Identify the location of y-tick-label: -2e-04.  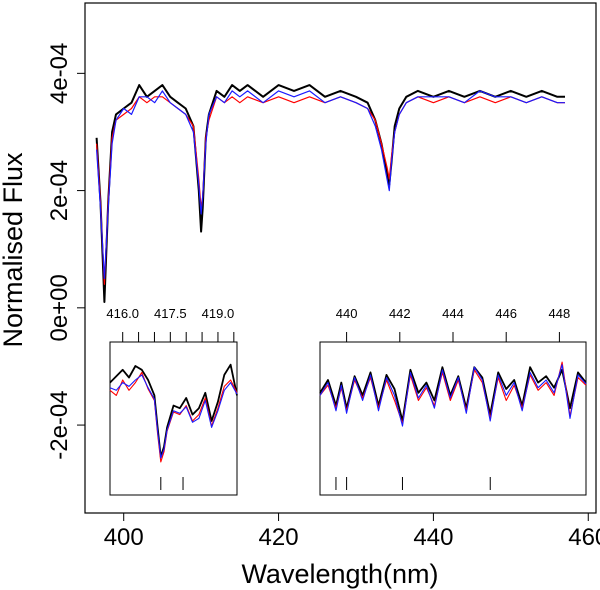
(59, 424).